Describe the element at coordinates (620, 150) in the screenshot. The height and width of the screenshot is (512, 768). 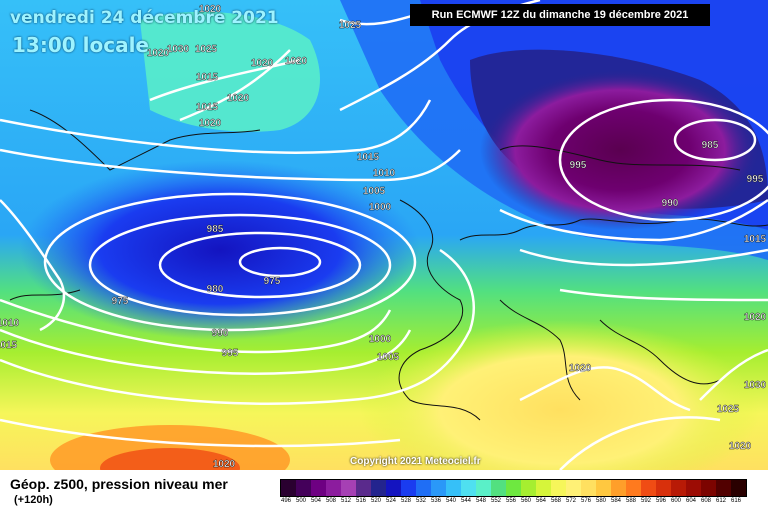
I see `z500-low-scandinavia` at that location.